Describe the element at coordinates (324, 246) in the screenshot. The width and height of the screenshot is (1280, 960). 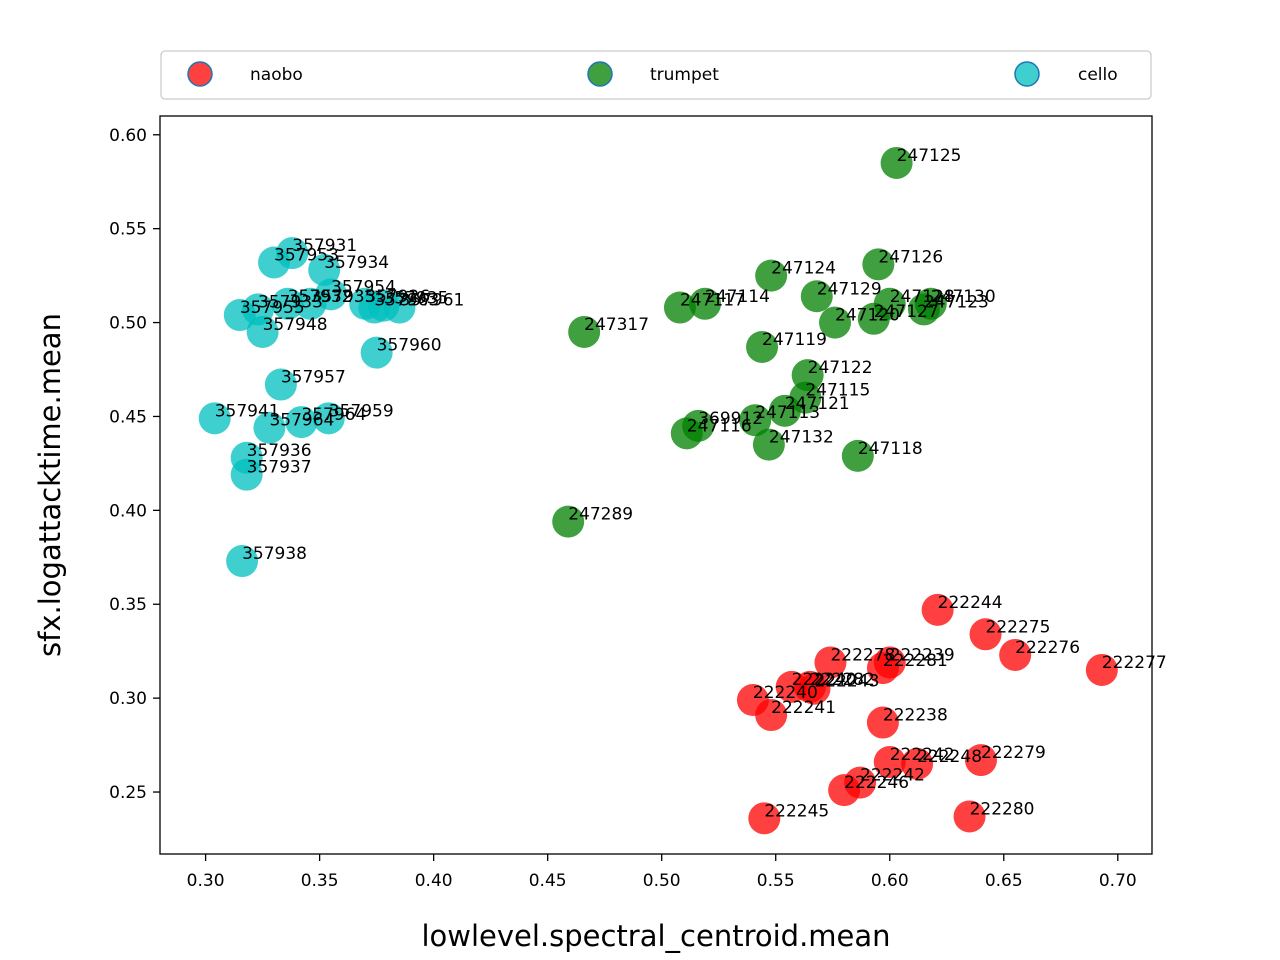
I see `point-label: 357931` at that location.